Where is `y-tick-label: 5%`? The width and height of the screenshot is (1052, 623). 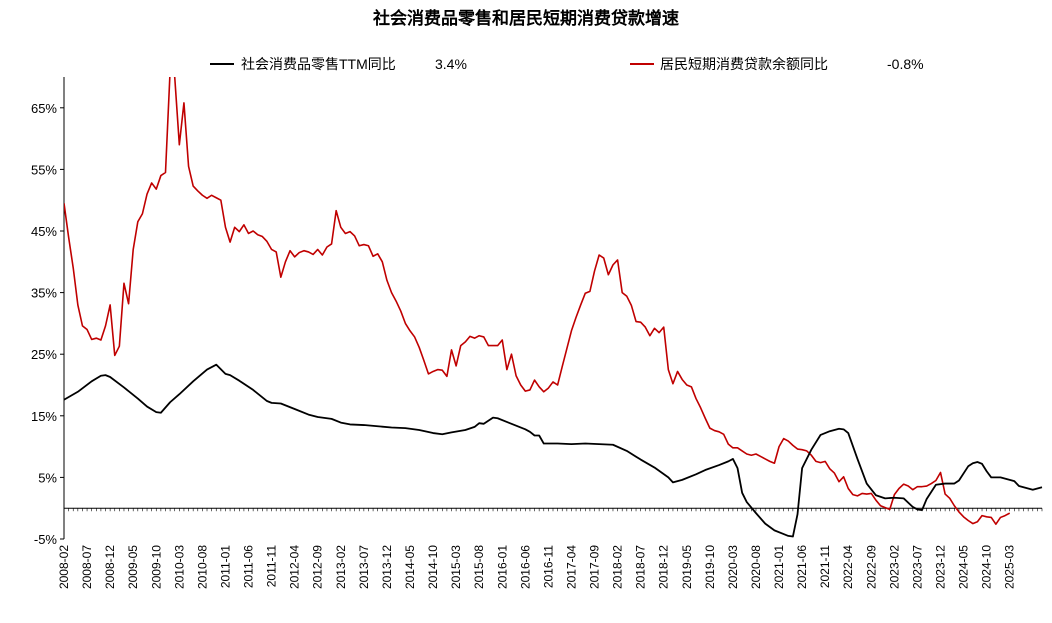 y-tick-label: 5% is located at coordinates (47, 477).